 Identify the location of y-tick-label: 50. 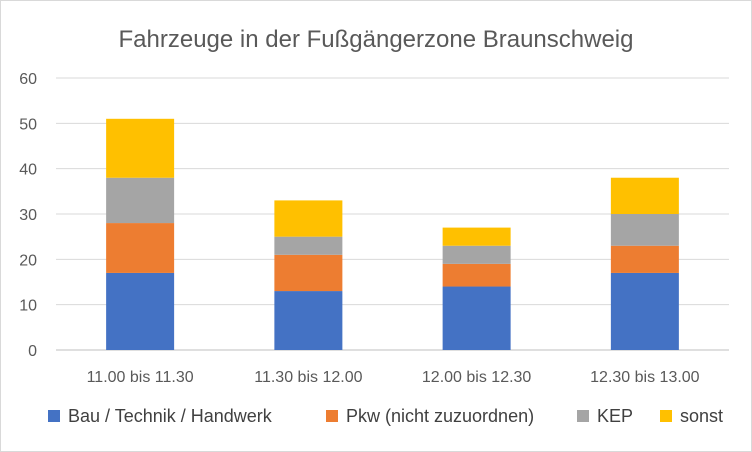
(28, 124).